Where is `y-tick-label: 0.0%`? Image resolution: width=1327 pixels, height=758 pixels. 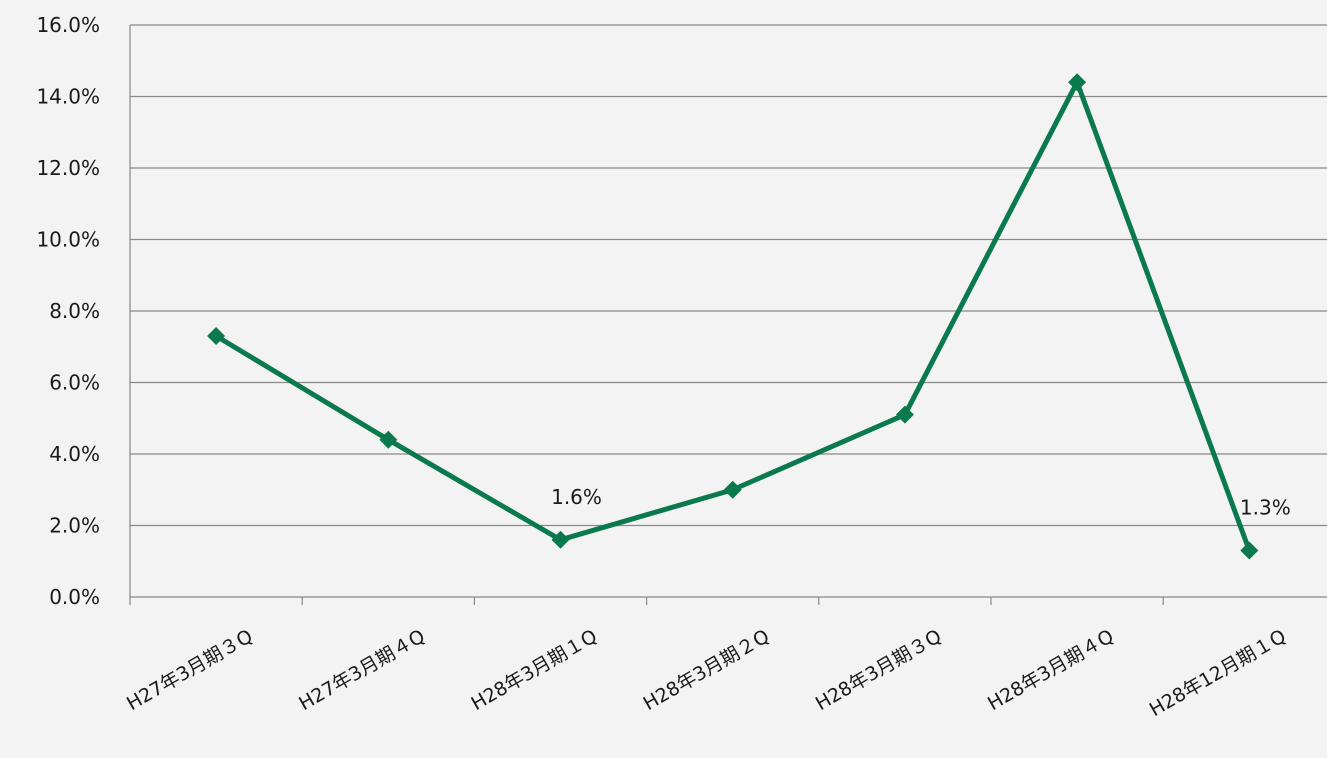
y-tick-label: 0.0% is located at coordinates (74, 597).